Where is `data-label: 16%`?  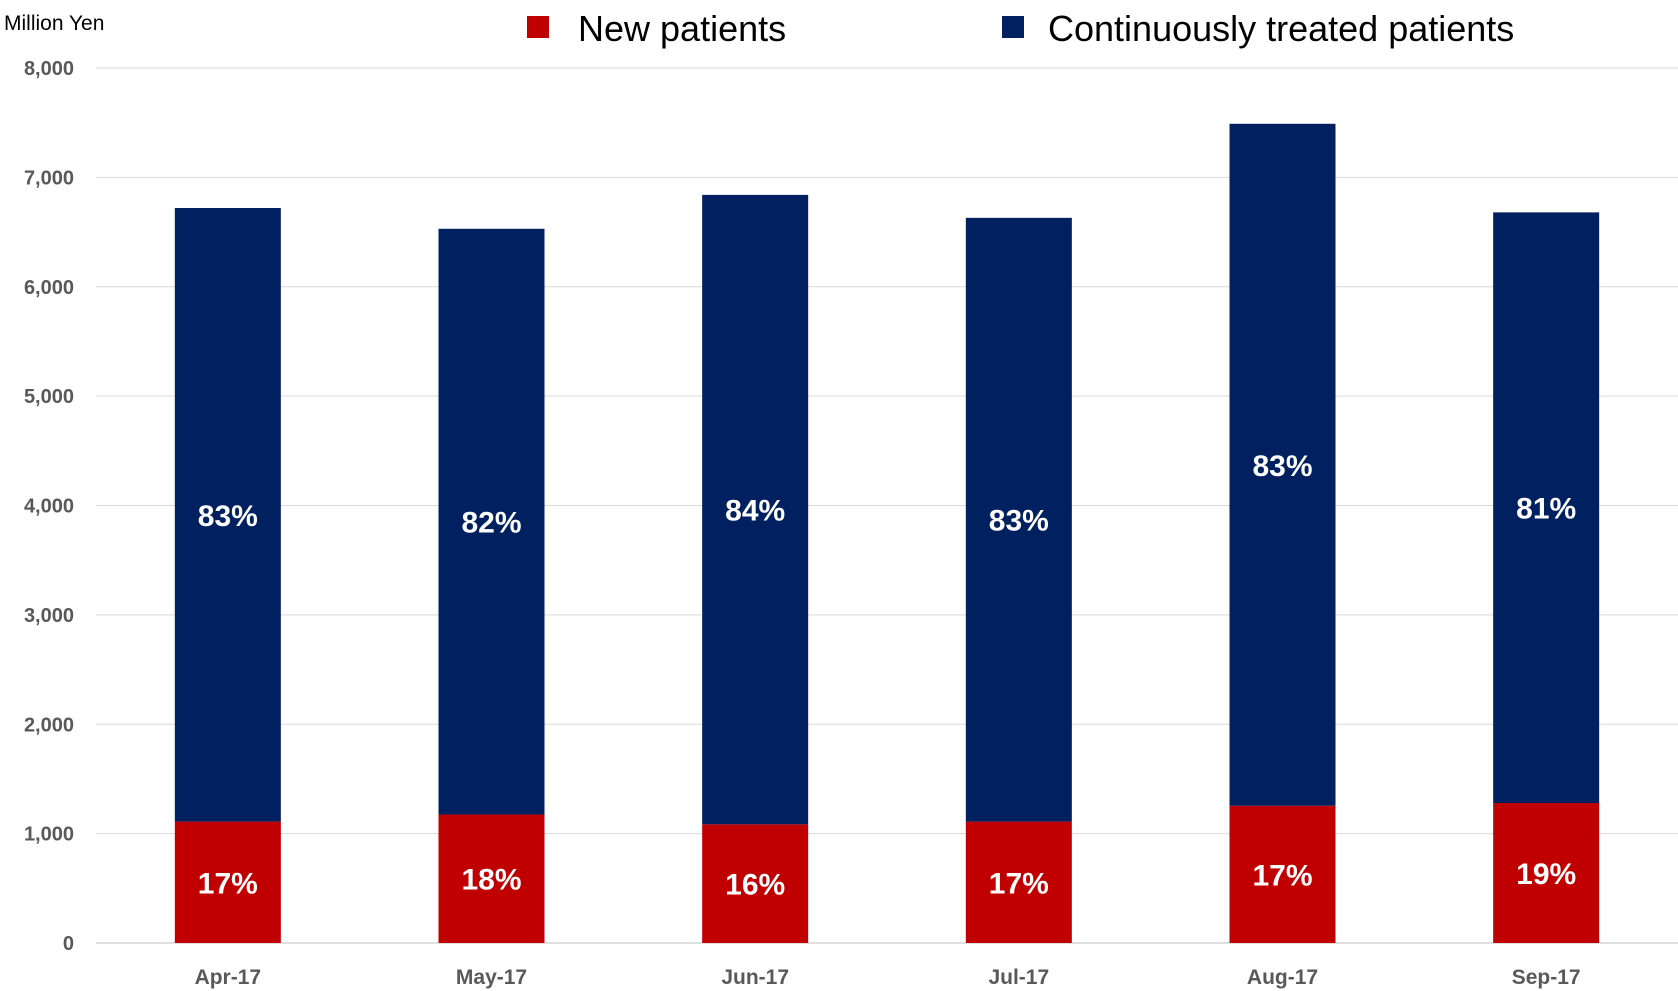
data-label: 16% is located at coordinates (755, 885).